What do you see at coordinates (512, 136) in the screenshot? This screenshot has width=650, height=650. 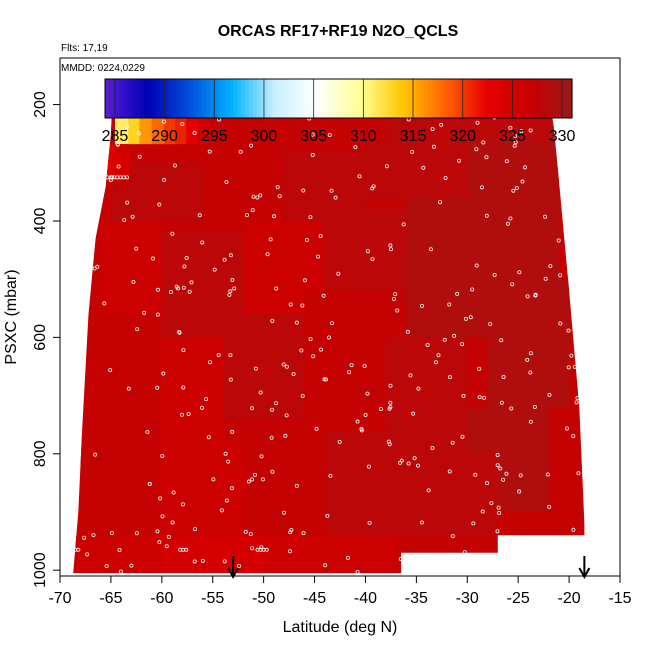 I see `colorbar-tick-label: 325` at bounding box center [512, 136].